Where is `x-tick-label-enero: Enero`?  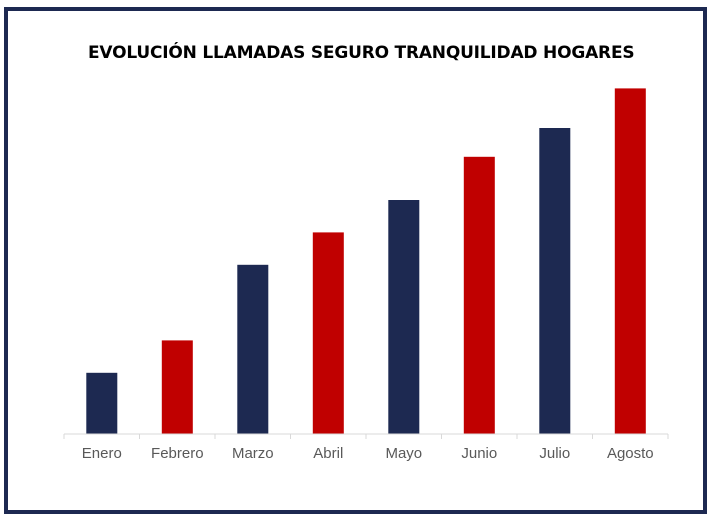 x-tick-label-enero: Enero is located at coordinates (102, 453).